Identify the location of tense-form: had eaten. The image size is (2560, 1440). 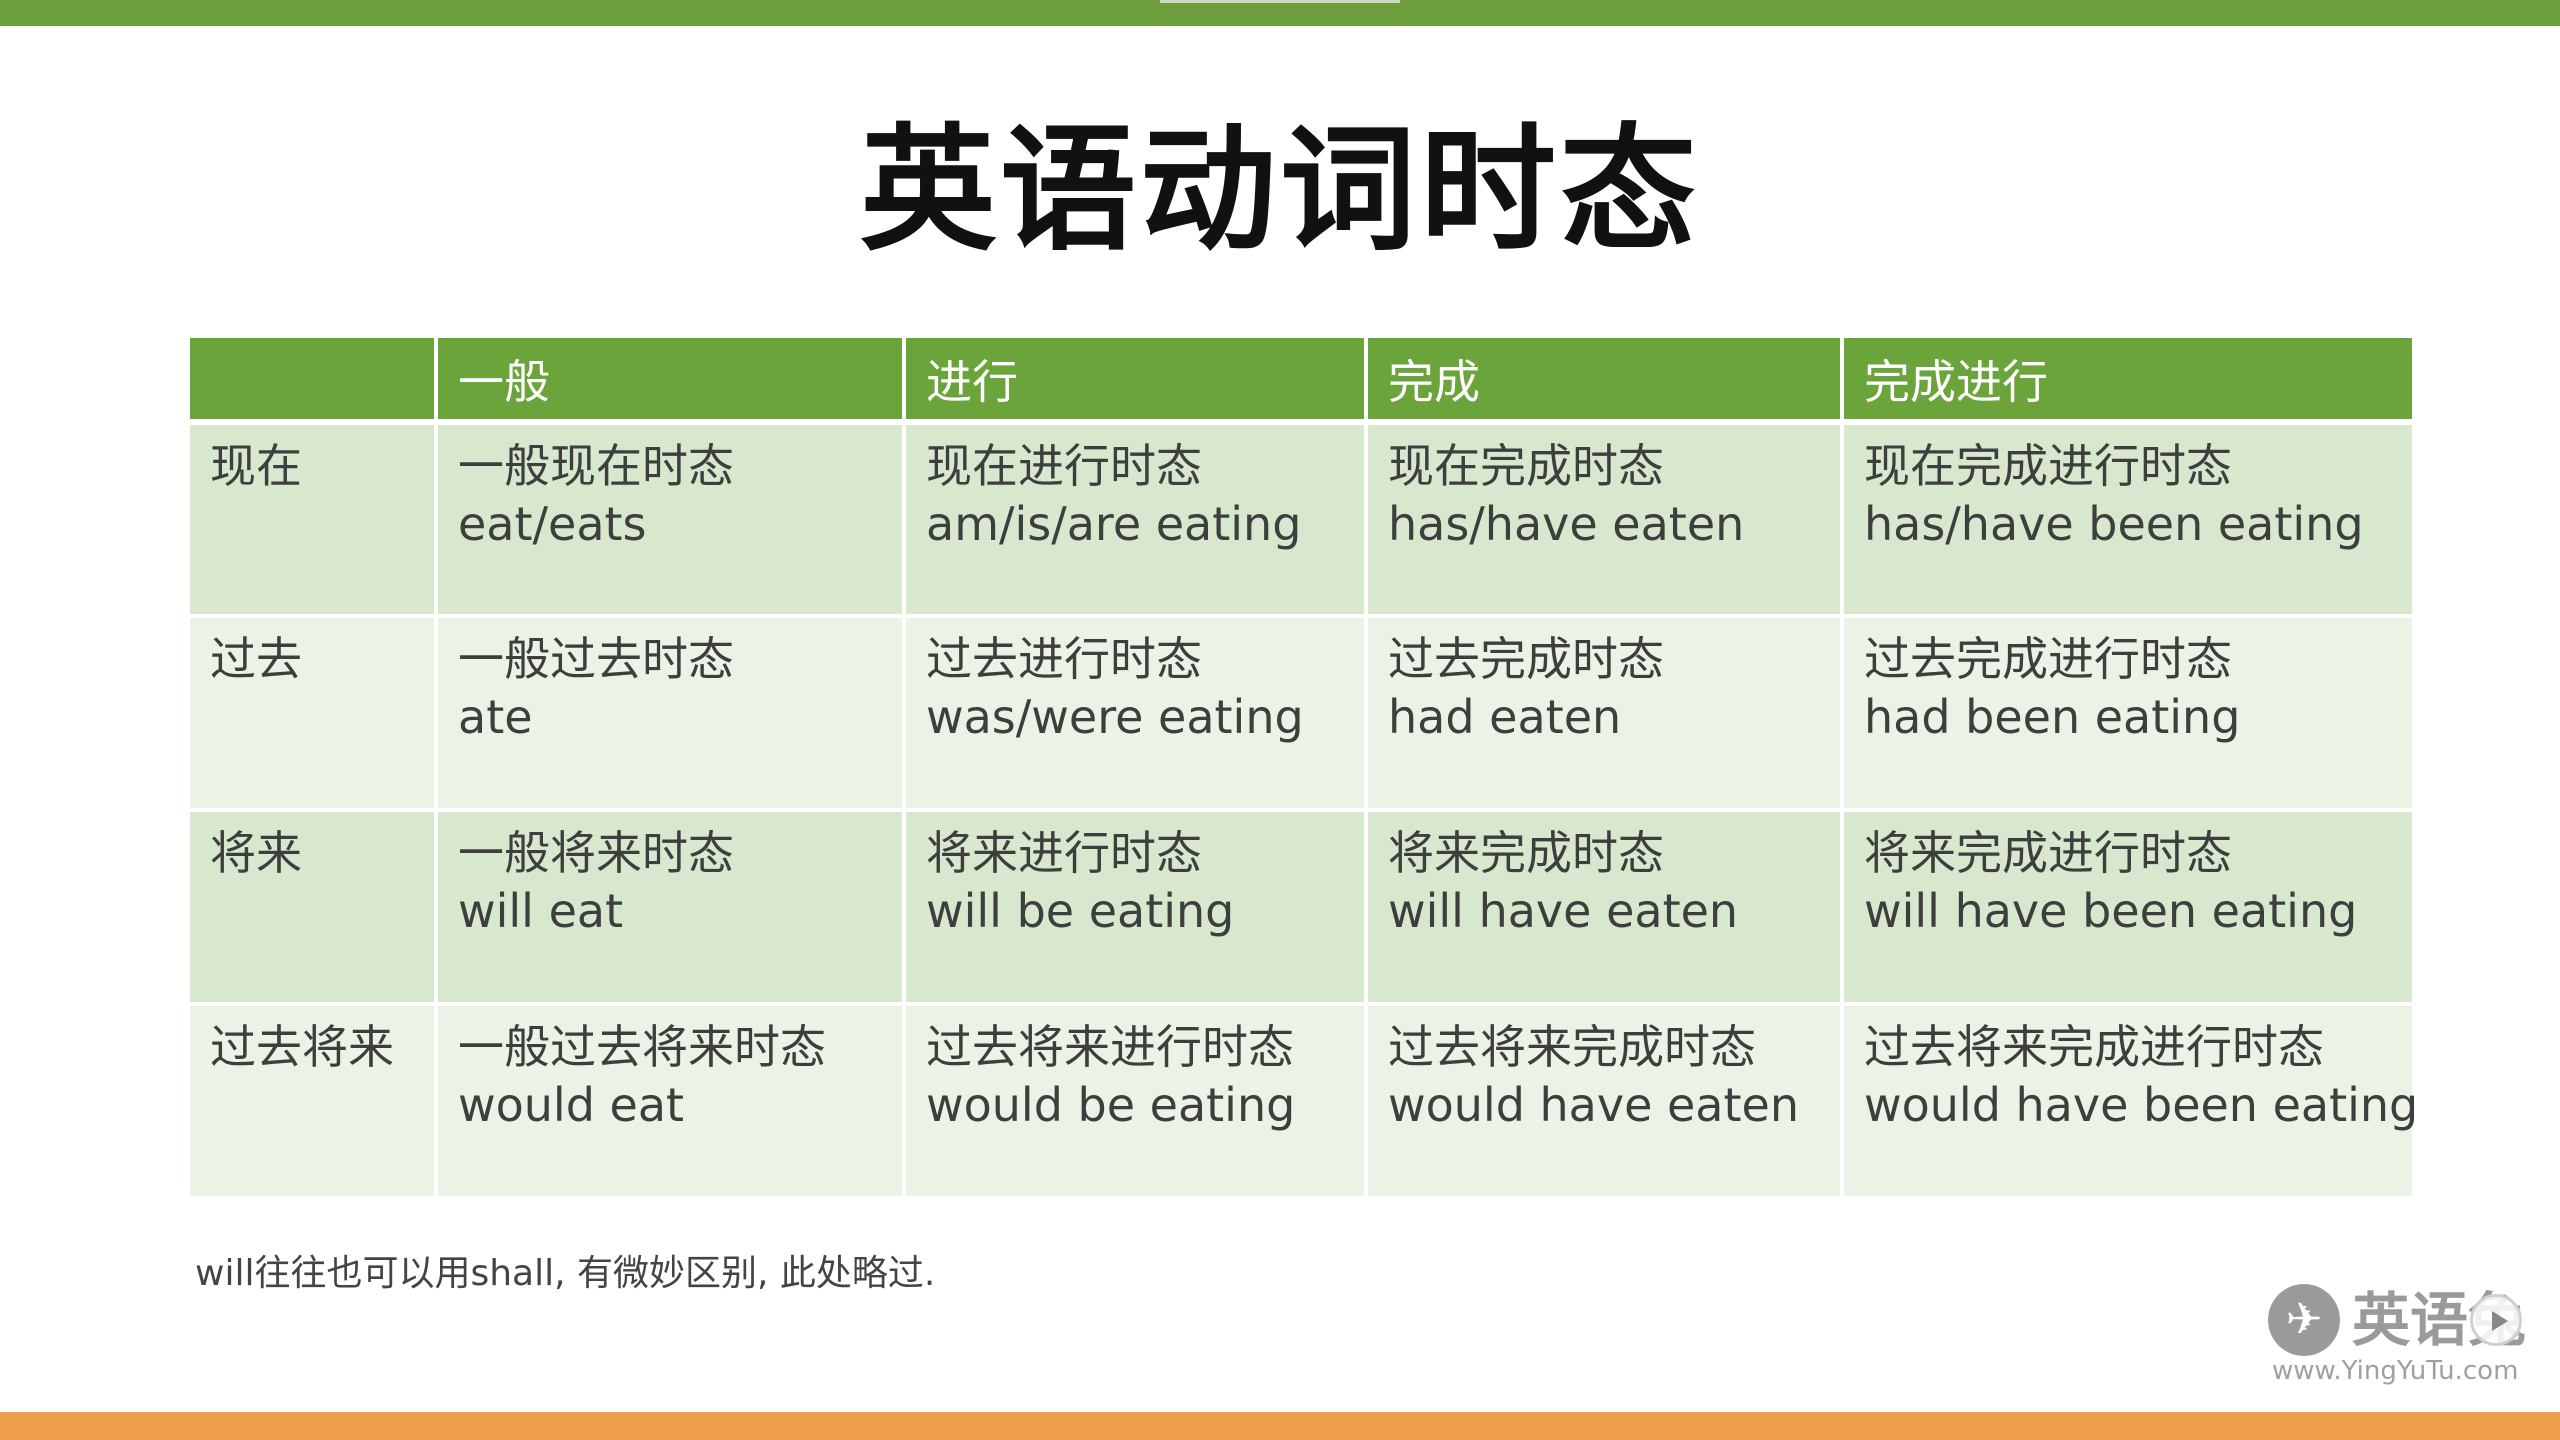
(1505, 717).